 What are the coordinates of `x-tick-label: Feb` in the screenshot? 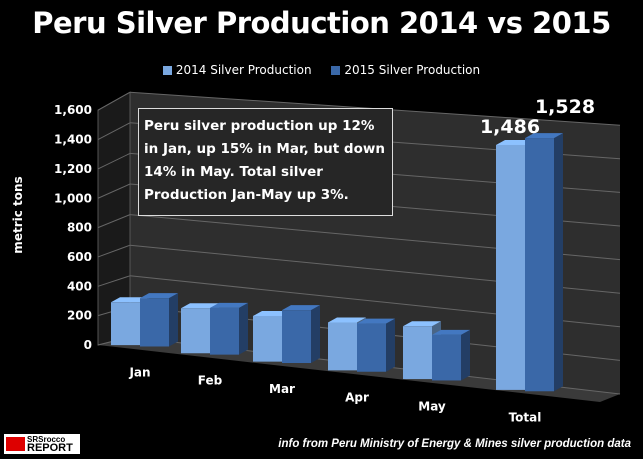 It's located at (210, 381).